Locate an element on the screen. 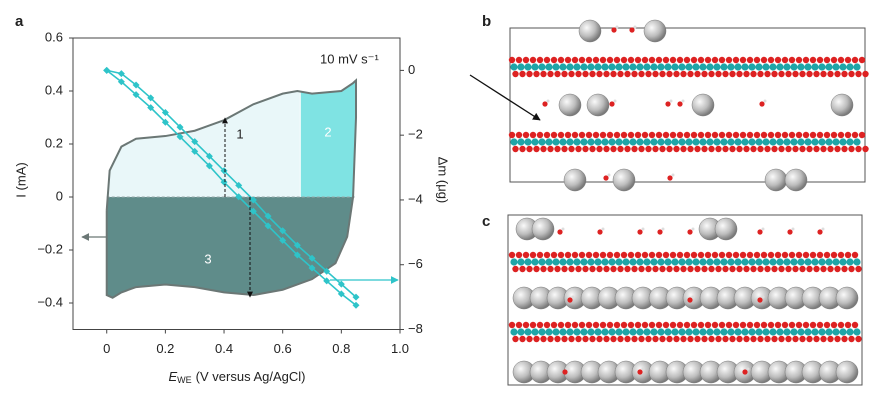  x-tick-label: 0.8 is located at coordinates (341, 348).